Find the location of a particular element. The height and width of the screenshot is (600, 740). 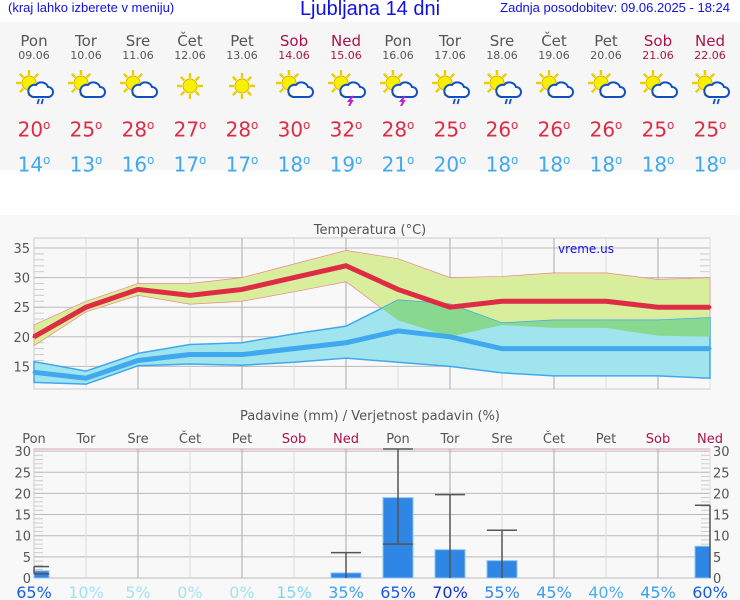

min-temp: 13o is located at coordinates (86, 162).